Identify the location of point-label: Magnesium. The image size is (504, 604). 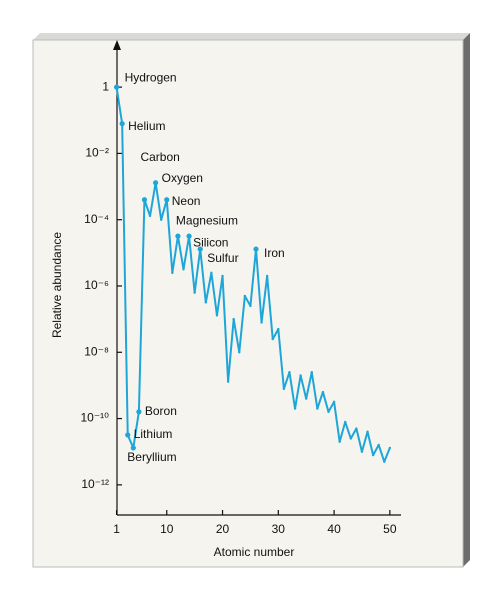
(207, 220).